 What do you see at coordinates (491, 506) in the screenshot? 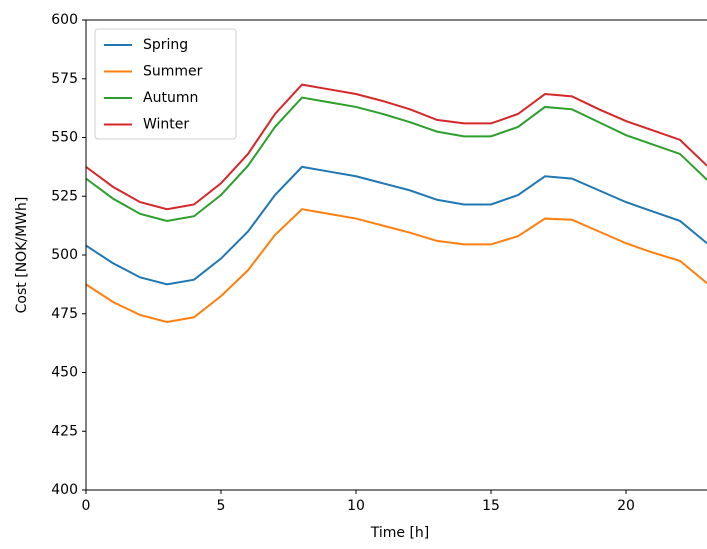
I see `x-tick-label: 15` at bounding box center [491, 506].